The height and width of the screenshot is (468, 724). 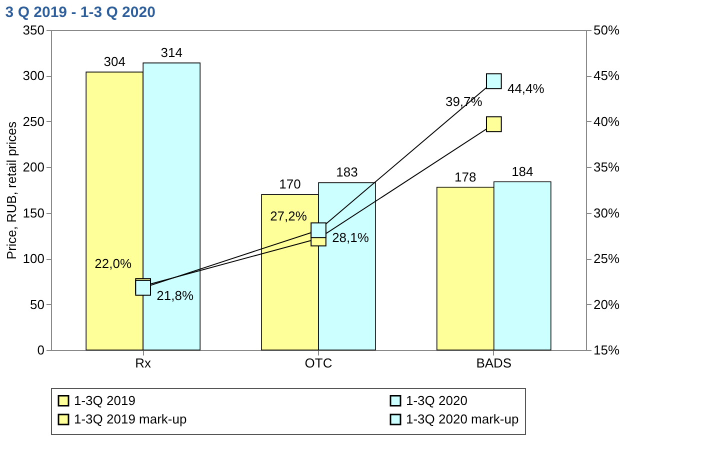 I want to click on y-tick-label: 250, so click(x=33, y=121).